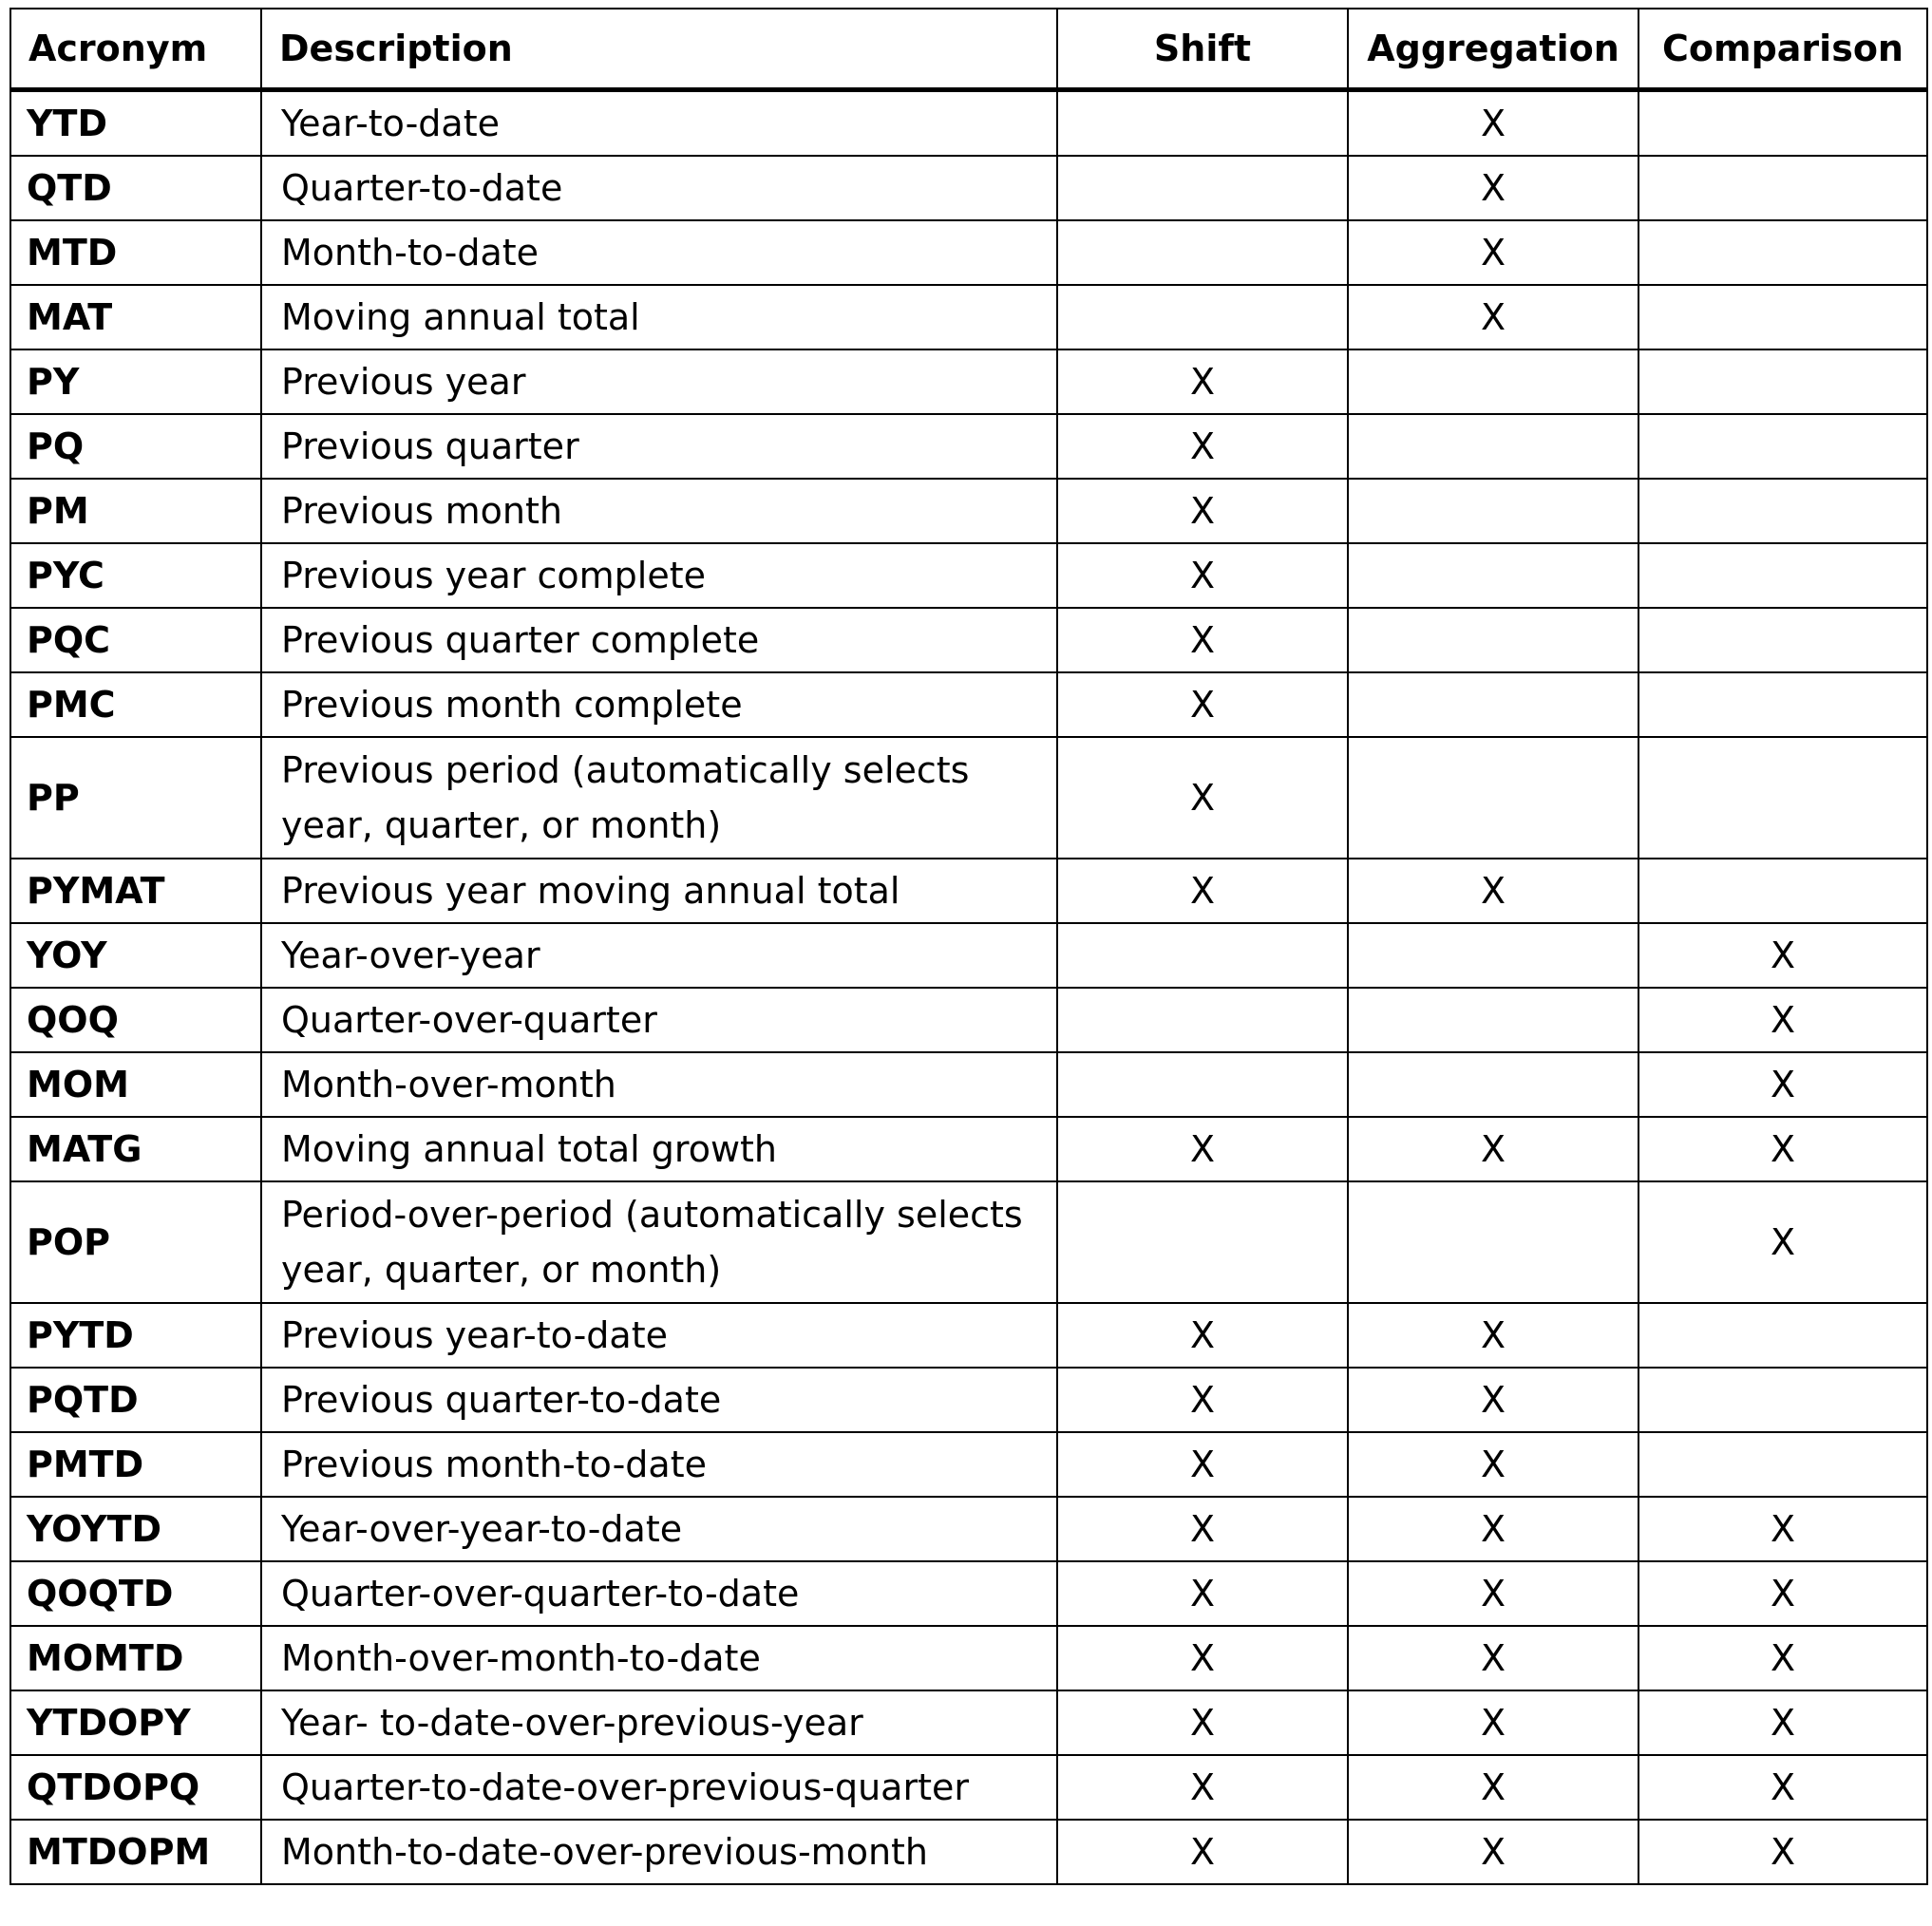 This screenshot has height=1926, width=1932. What do you see at coordinates (659, 1787) in the screenshot?
I see `description-cell: Quarter-to-date-over-previous-quarter` at bounding box center [659, 1787].